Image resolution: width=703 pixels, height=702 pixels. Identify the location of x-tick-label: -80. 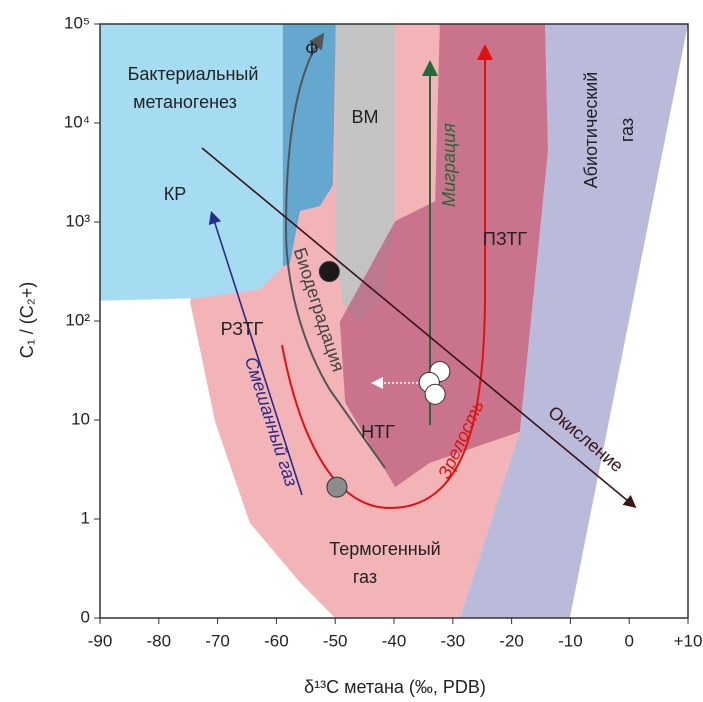
(159, 640).